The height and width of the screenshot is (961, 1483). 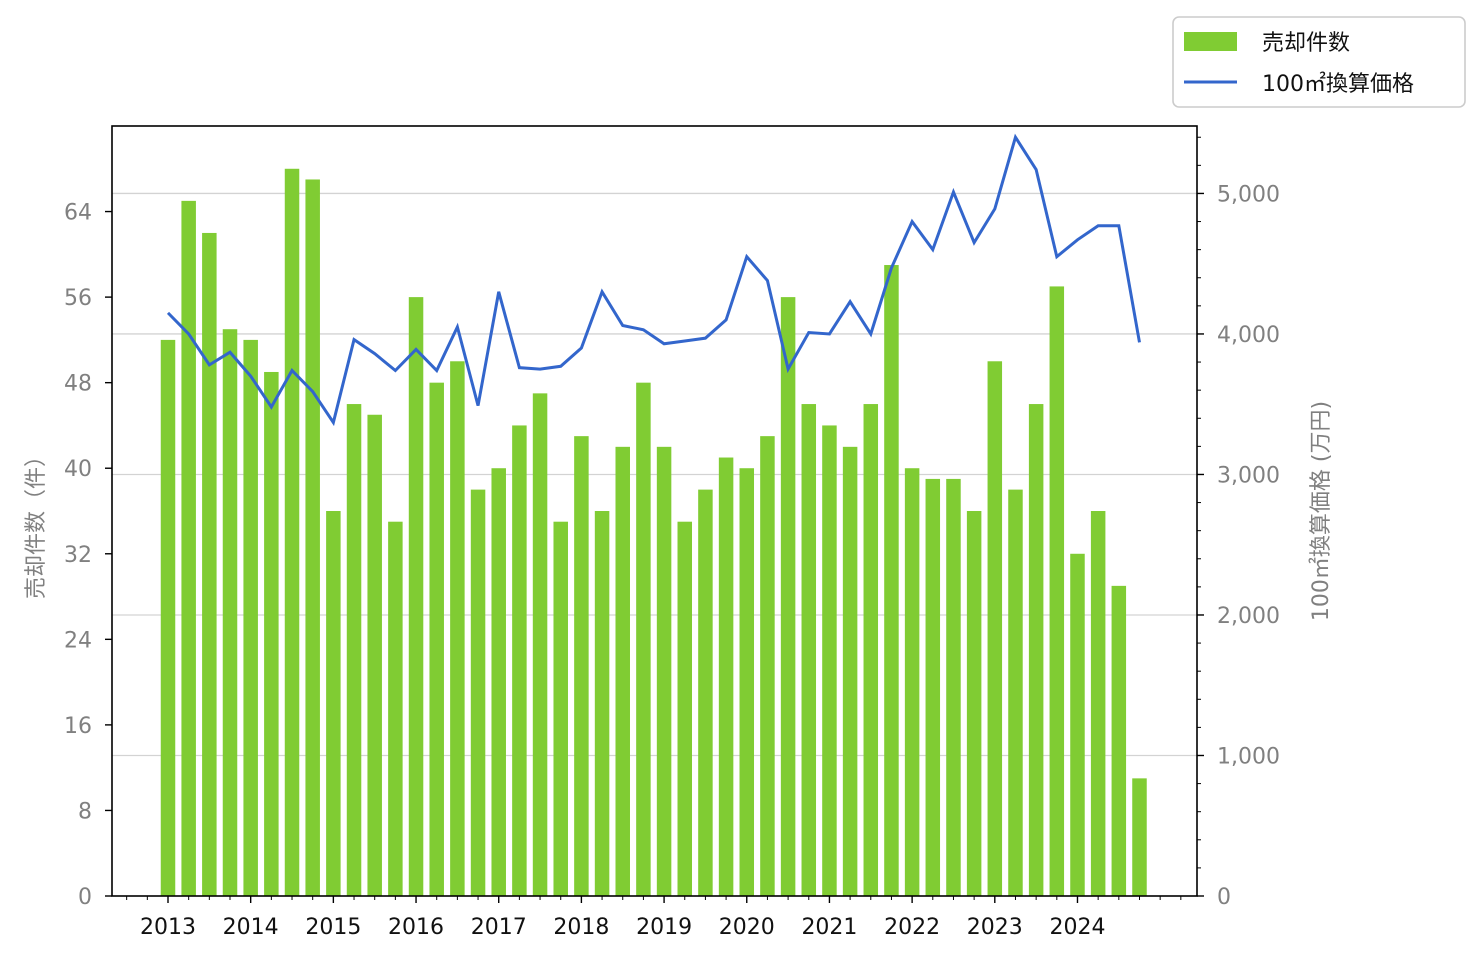 What do you see at coordinates (78, 469) in the screenshot?
I see `left-tick-label: 40` at bounding box center [78, 469].